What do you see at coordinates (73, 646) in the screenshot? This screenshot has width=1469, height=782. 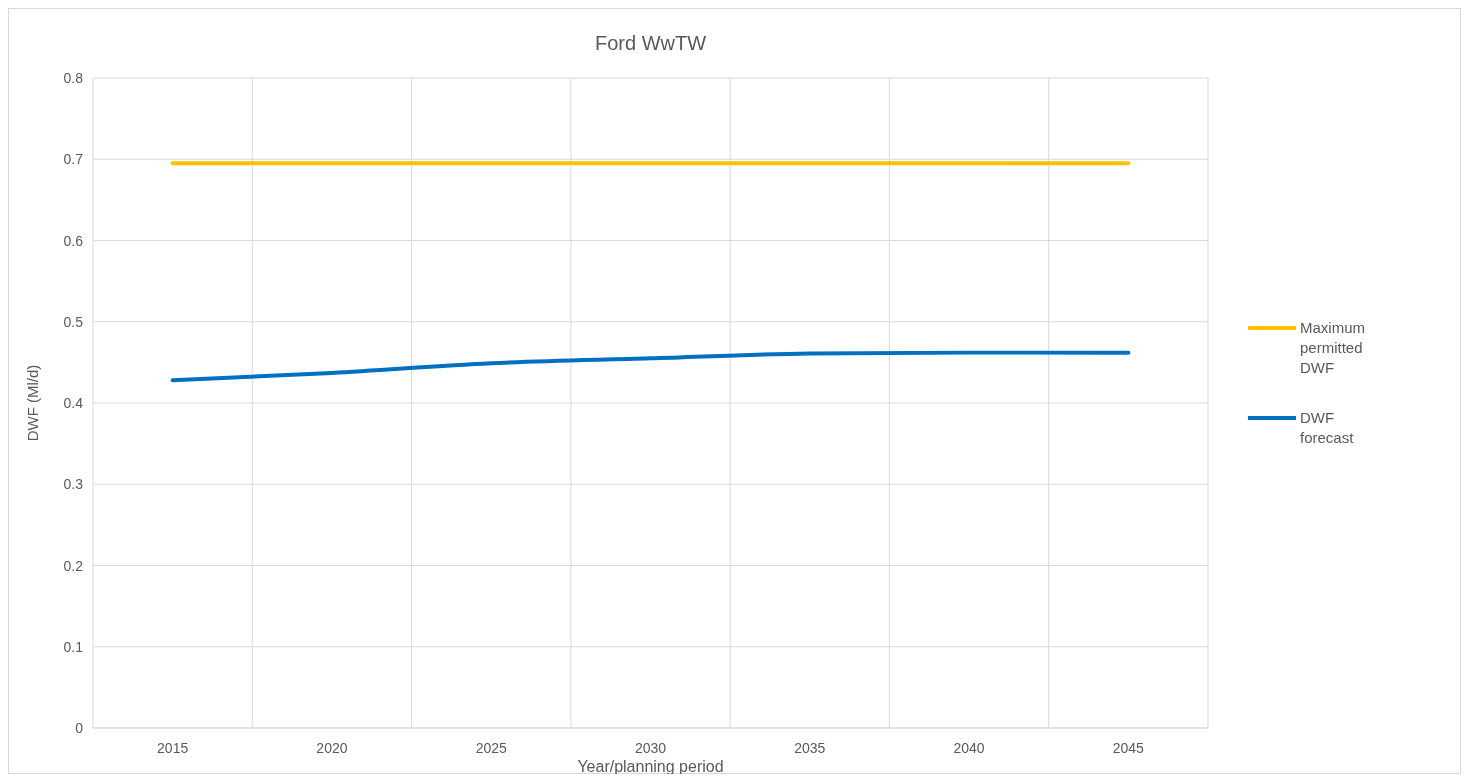 I see `y-tick-label: 0.1` at bounding box center [73, 646].